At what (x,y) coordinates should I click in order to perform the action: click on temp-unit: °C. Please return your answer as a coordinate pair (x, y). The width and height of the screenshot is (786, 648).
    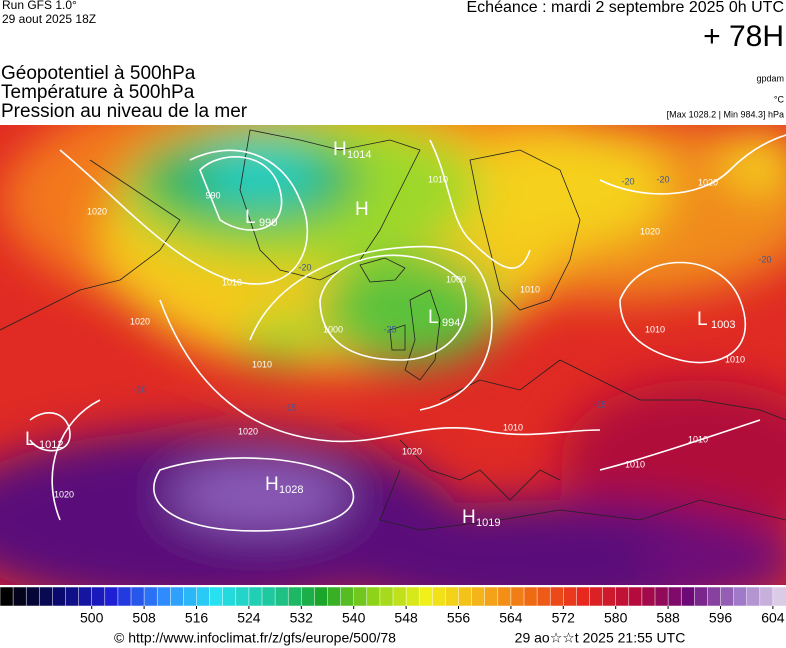
    Looking at the image, I should click on (779, 99).